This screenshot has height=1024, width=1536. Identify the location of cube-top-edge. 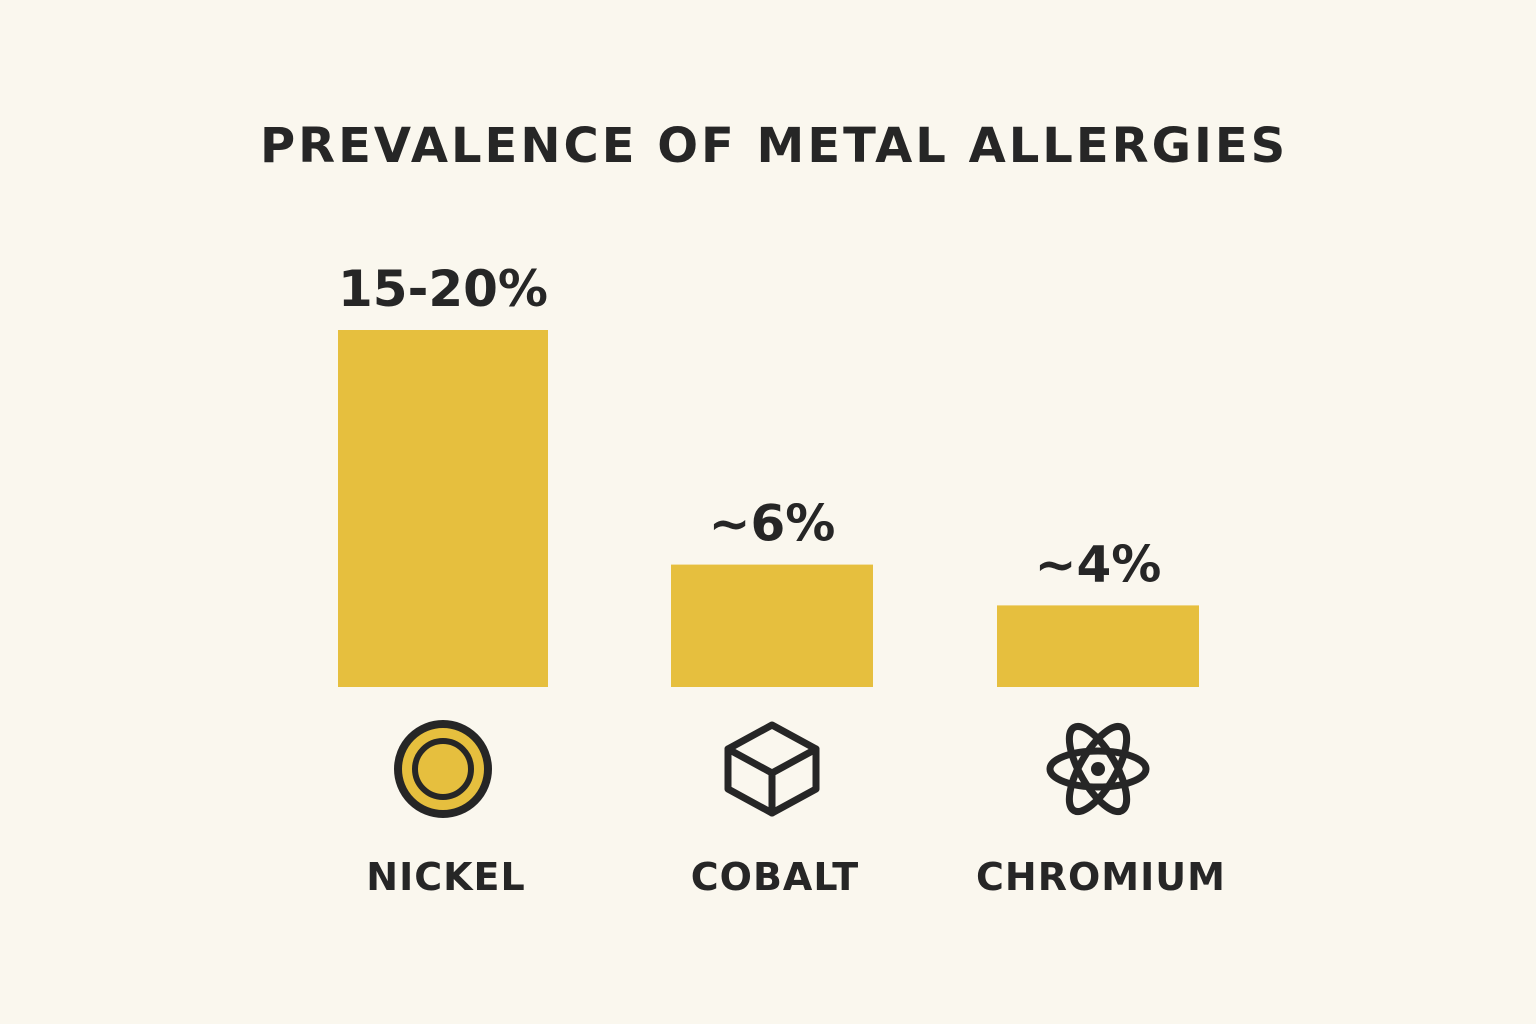
(772, 761).